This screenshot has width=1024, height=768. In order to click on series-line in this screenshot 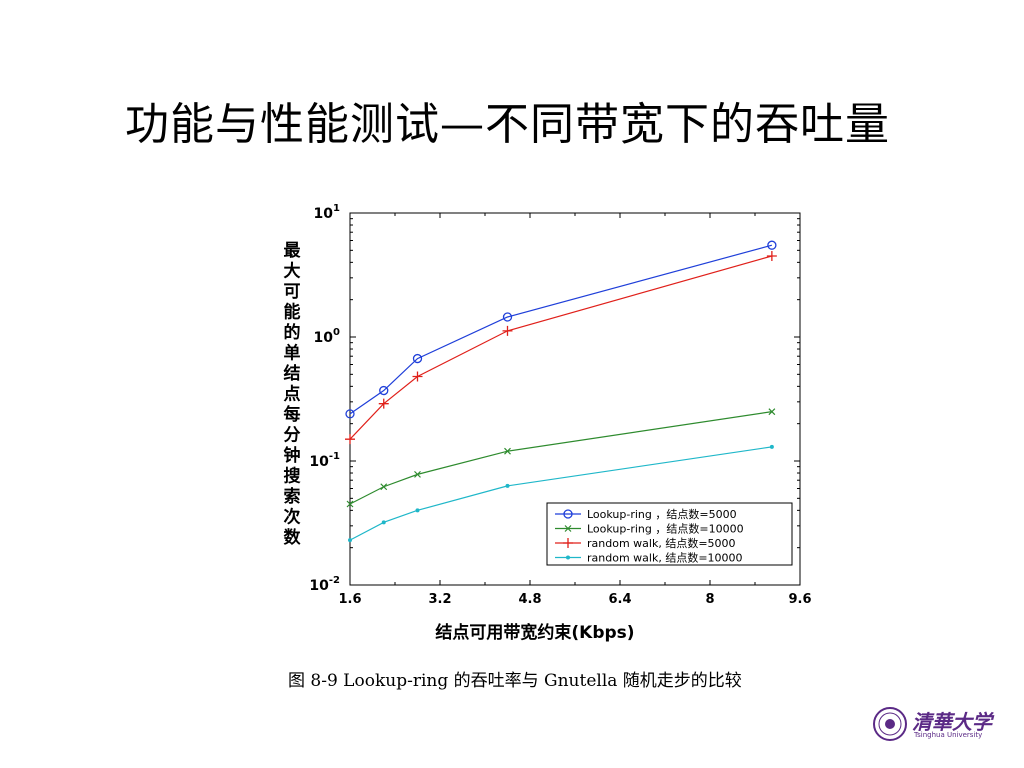, I will do `click(561, 329)`.